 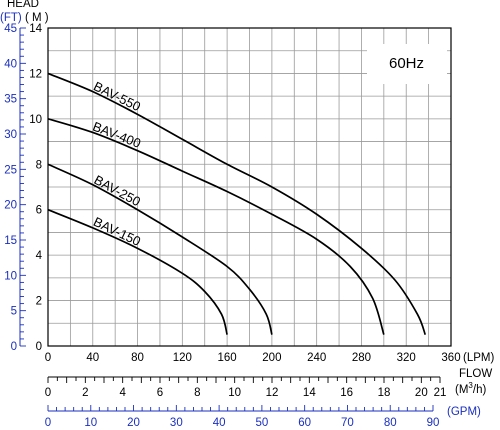 I want to click on x-gpm-tick-label: 90, so click(x=433, y=423).